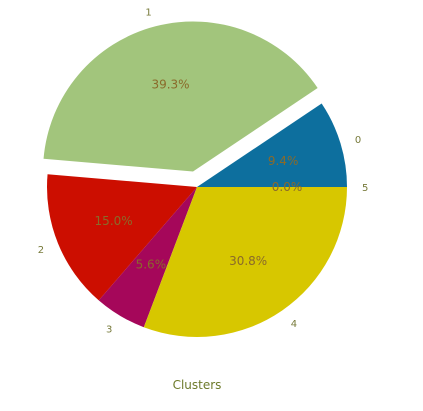 The width and height of the screenshot is (423, 411). I want to click on slice-category-label-1: 1, so click(148, 13).